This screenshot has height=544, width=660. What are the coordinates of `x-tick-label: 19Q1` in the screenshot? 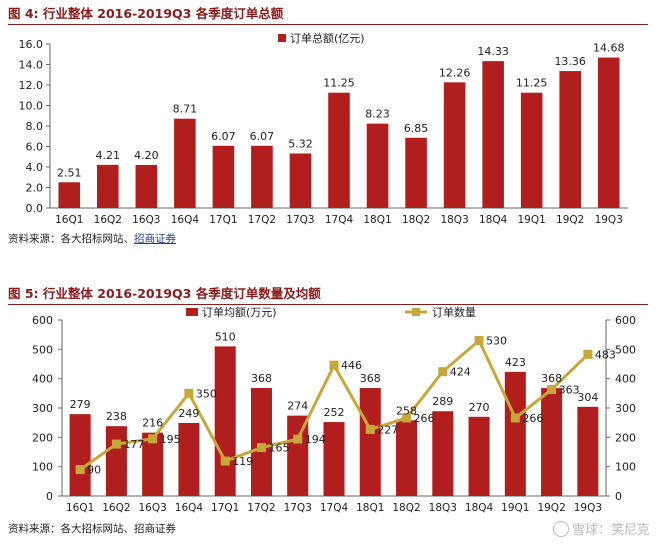 It's located at (515, 508).